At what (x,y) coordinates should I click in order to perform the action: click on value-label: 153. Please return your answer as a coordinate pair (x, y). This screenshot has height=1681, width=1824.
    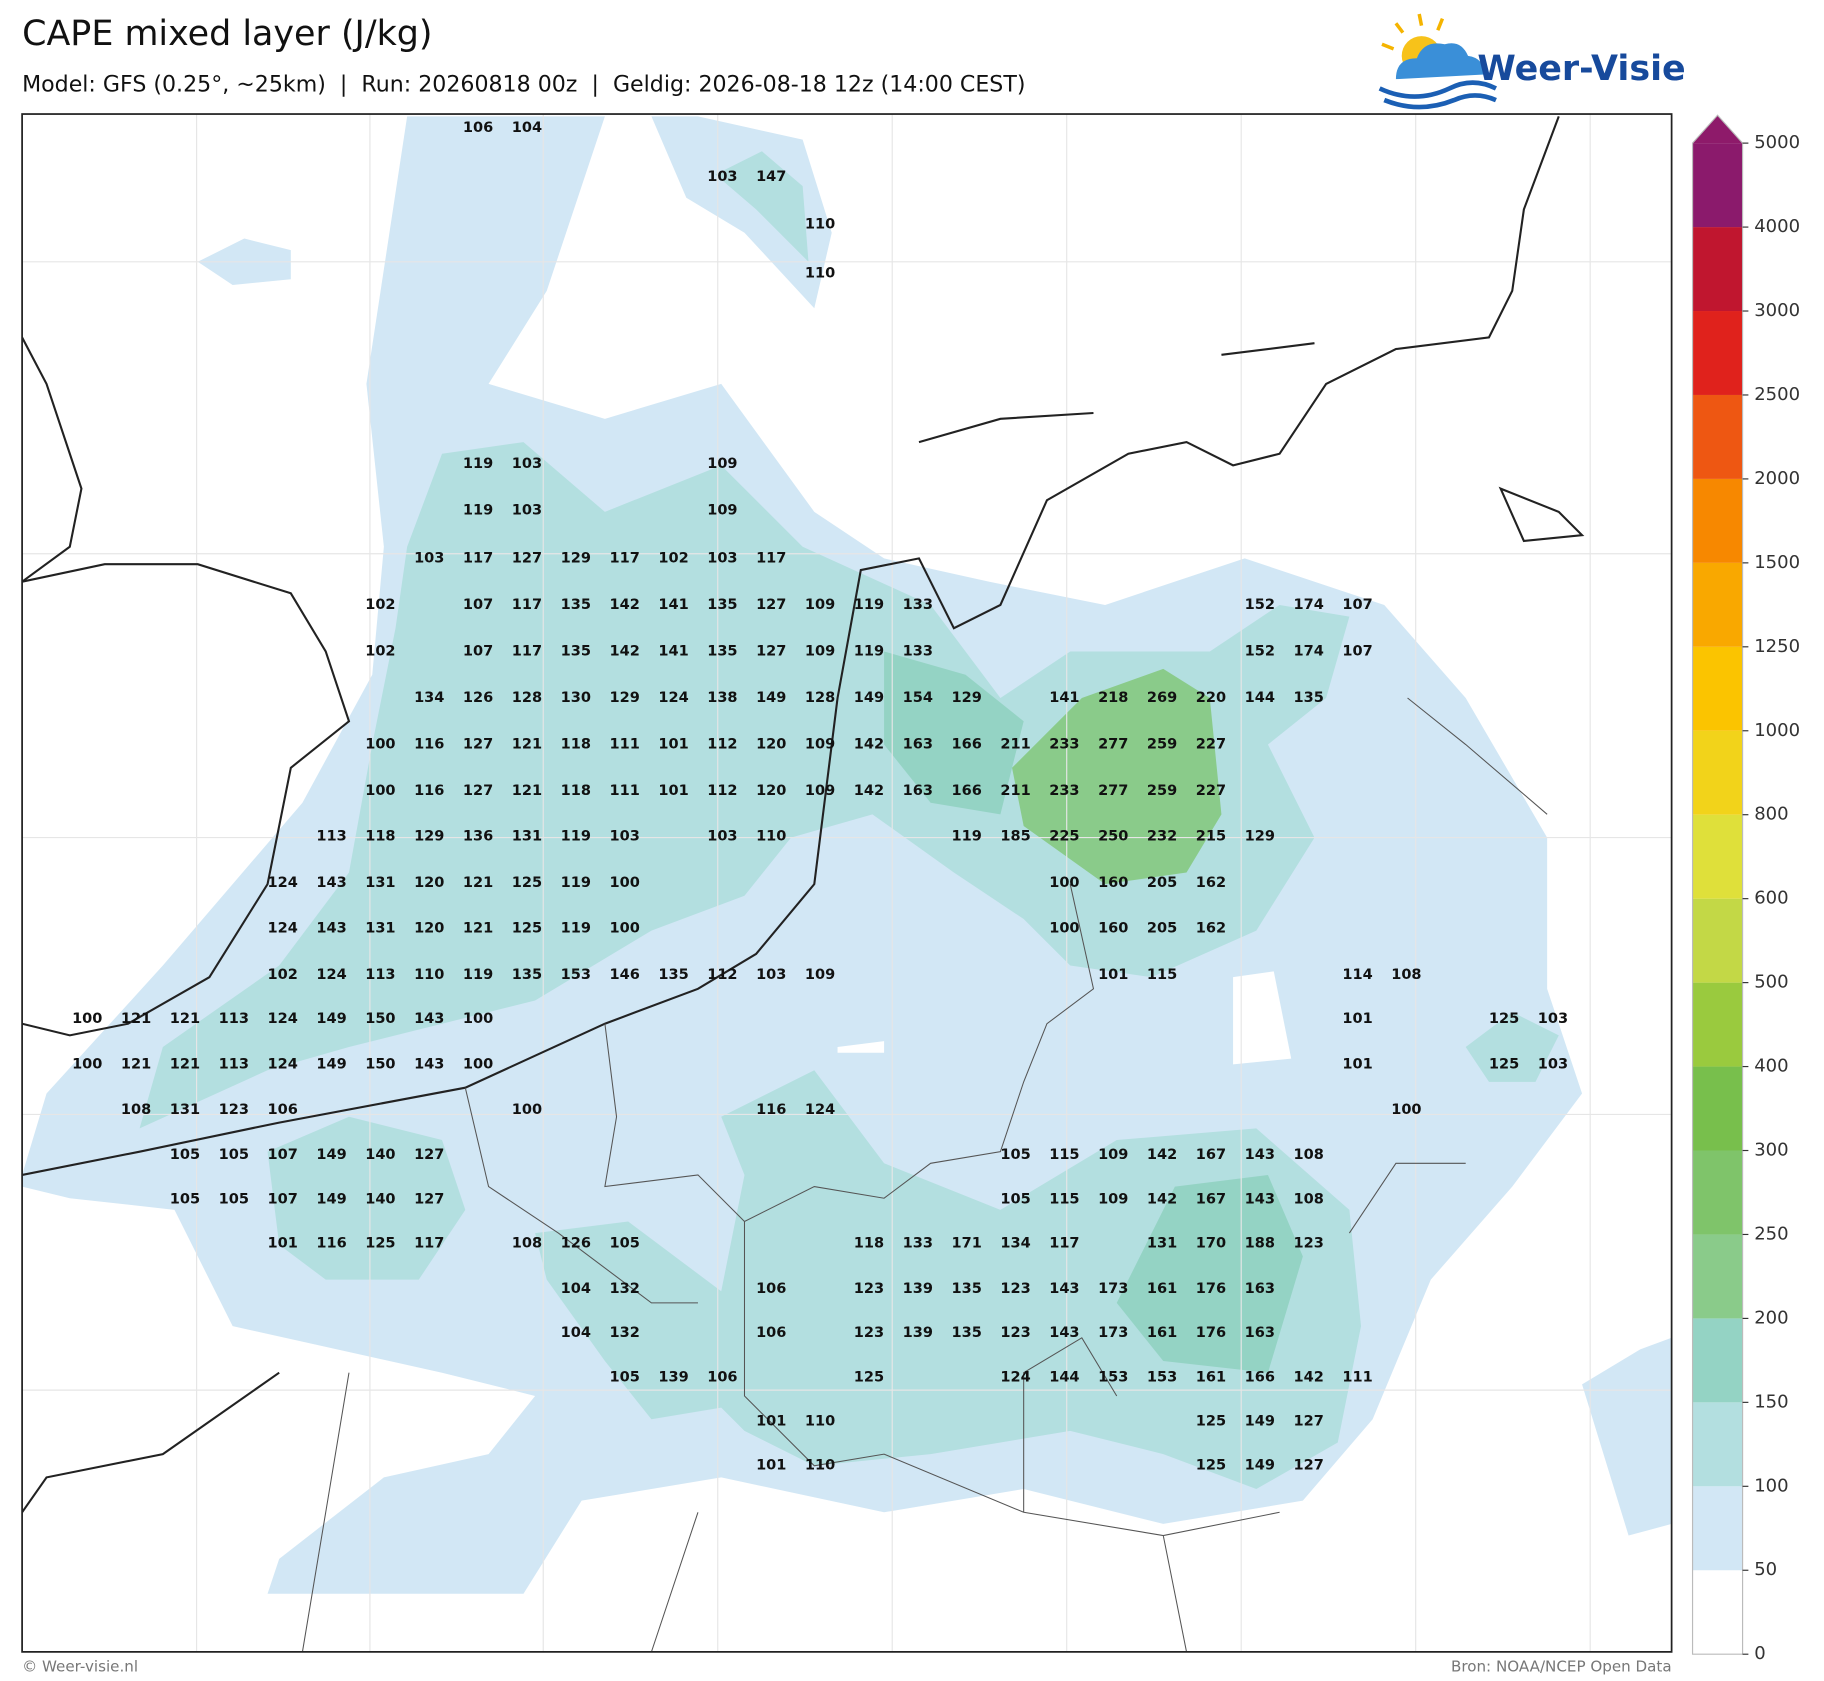
    Looking at the image, I should click on (1162, 1377).